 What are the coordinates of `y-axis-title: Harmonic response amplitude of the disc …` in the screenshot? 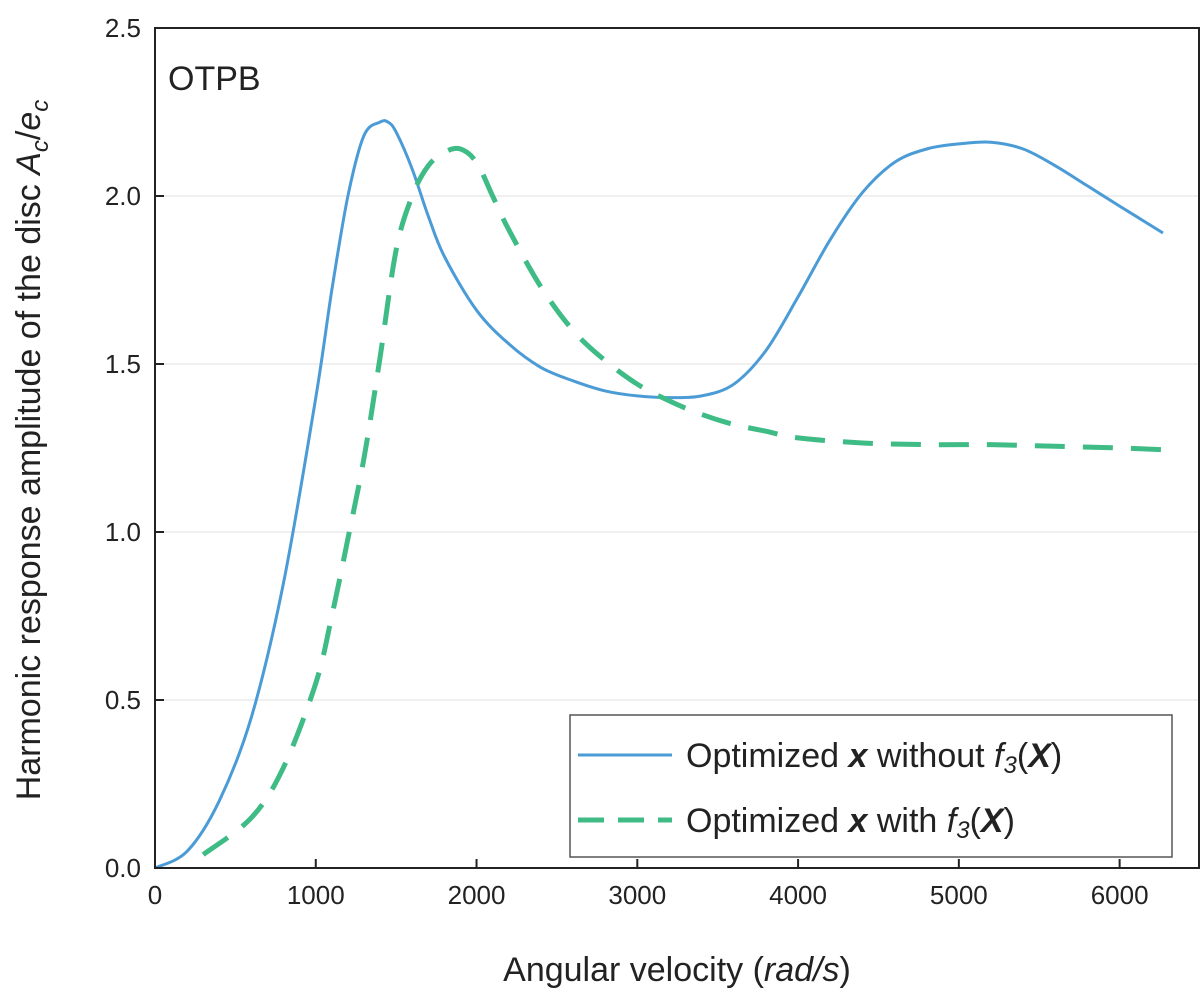 It's located at (32, 450).